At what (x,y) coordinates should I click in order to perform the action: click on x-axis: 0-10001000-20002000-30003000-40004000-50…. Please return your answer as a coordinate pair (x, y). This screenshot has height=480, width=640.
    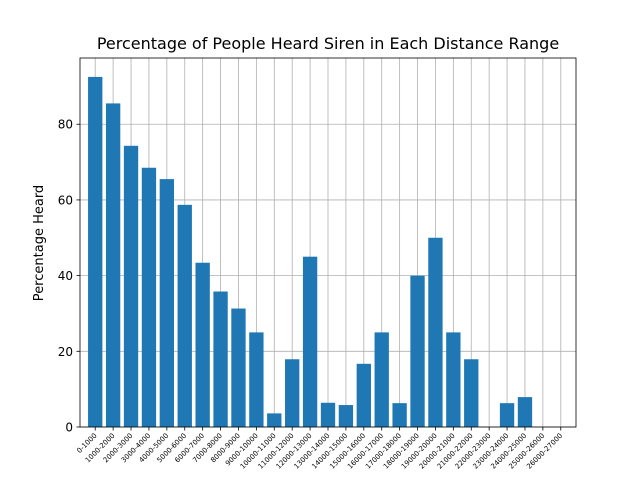
    Looking at the image, I should click on (319, 449).